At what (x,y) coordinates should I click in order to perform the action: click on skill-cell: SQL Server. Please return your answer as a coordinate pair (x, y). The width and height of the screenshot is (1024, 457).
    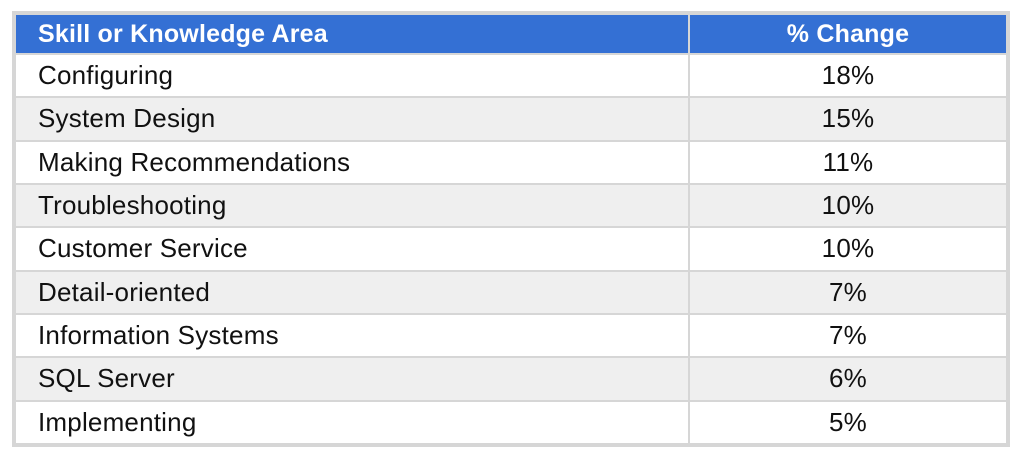
    Looking at the image, I should click on (352, 379).